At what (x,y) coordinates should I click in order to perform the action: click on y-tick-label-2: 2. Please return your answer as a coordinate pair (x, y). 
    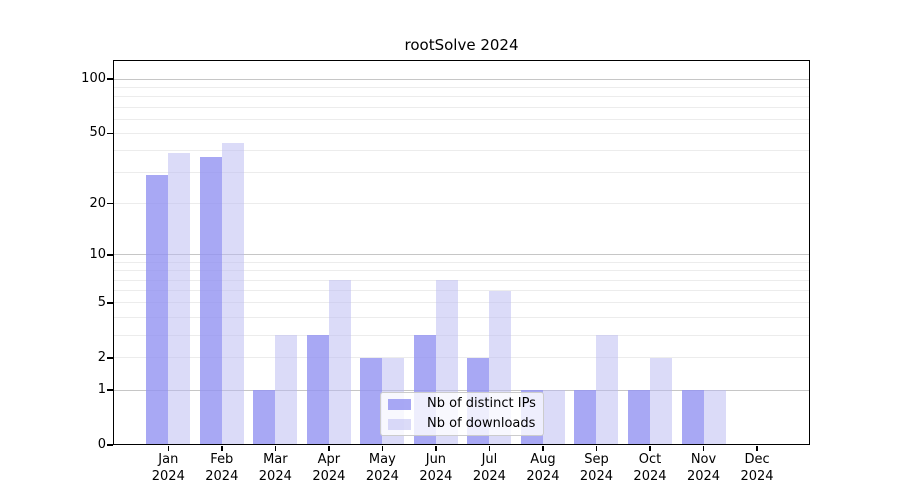
    Looking at the image, I should click on (101, 357).